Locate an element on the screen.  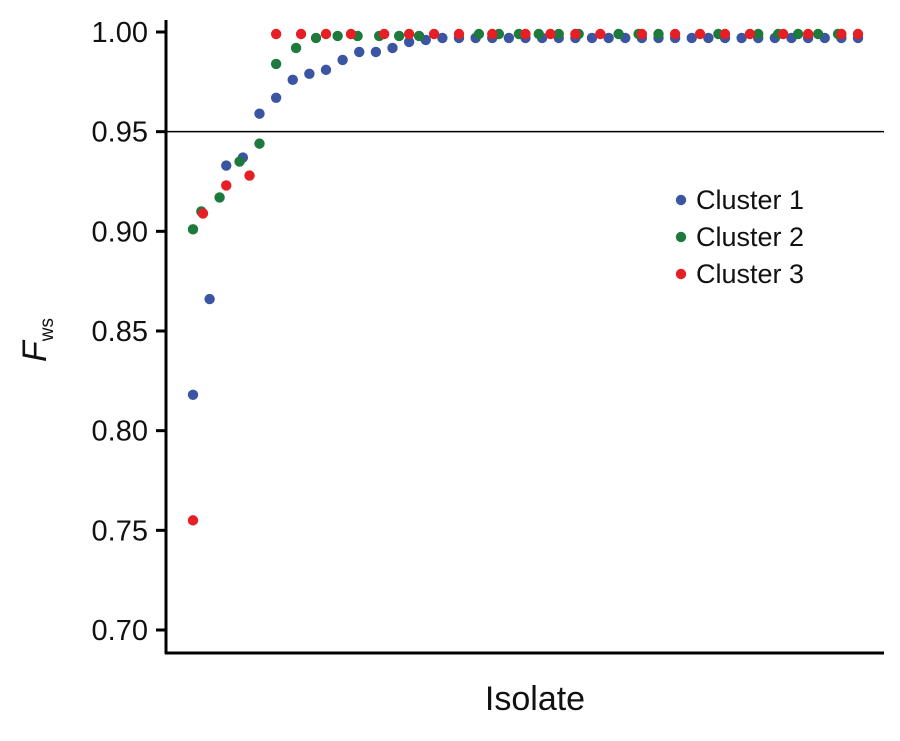
x-axis-title: Isolate is located at coordinates (535, 699).